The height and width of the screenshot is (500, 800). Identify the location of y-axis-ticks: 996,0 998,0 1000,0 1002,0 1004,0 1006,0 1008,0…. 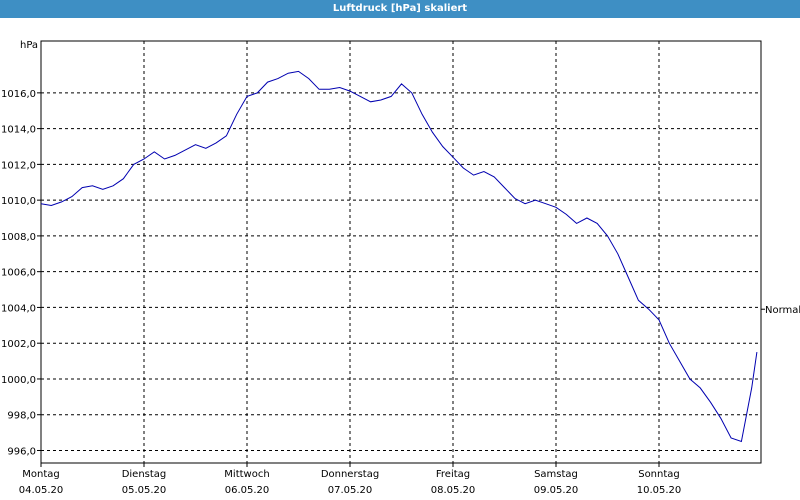
(21, 273).